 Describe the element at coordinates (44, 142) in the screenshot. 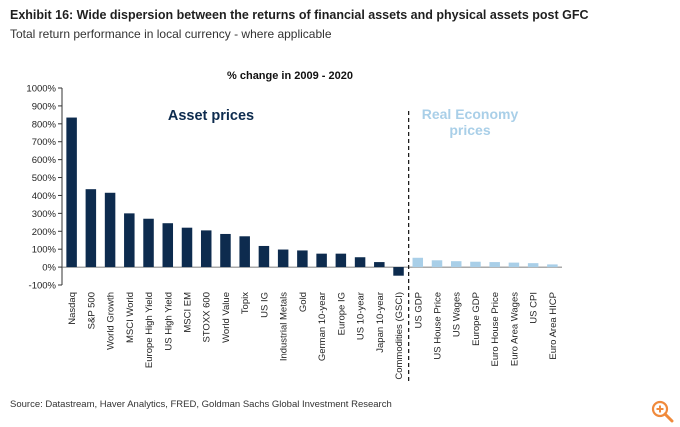

I see `y-tick-label: 700%` at that location.